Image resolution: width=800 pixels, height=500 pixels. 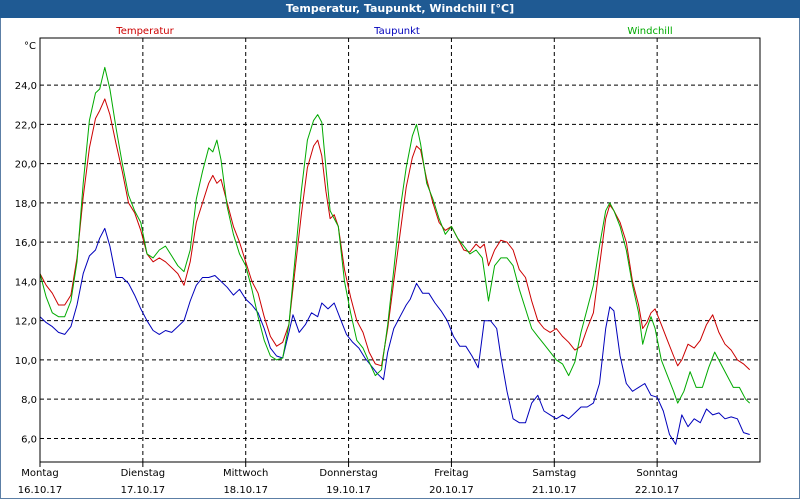 I want to click on x-tick-date: 22.10.17, so click(x=657, y=490).